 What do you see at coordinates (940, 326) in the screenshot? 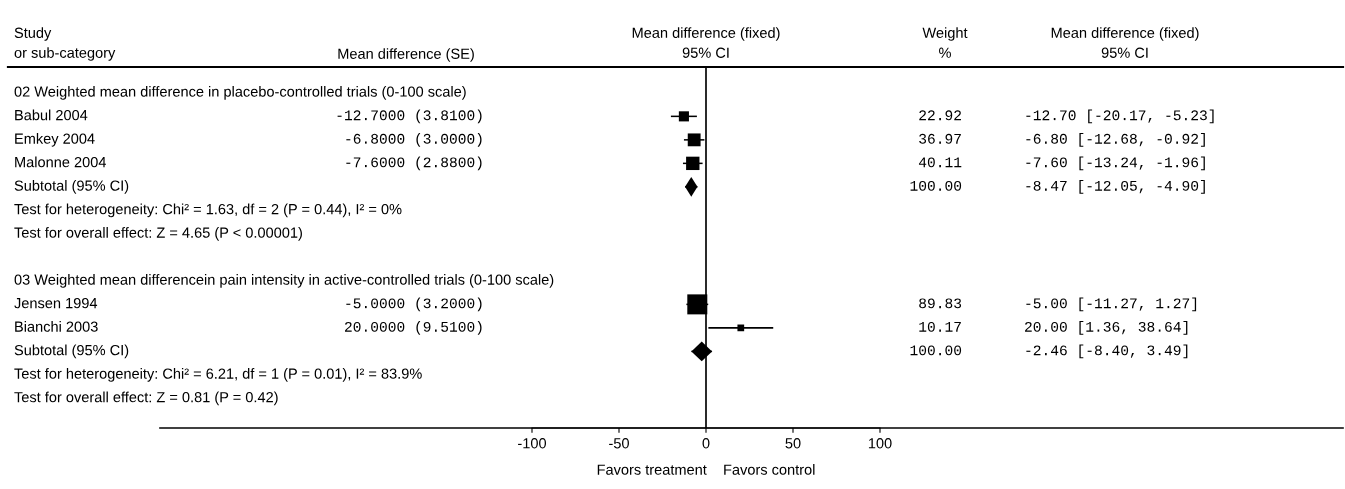
I see `text: 10.17` at bounding box center [940, 326].